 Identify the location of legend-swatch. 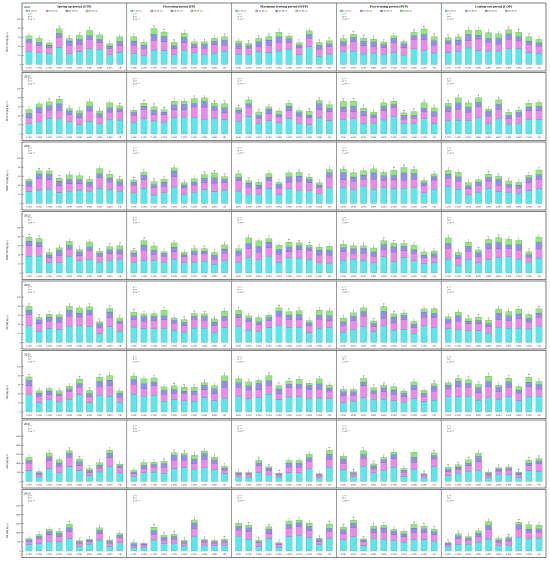
(132, 10).